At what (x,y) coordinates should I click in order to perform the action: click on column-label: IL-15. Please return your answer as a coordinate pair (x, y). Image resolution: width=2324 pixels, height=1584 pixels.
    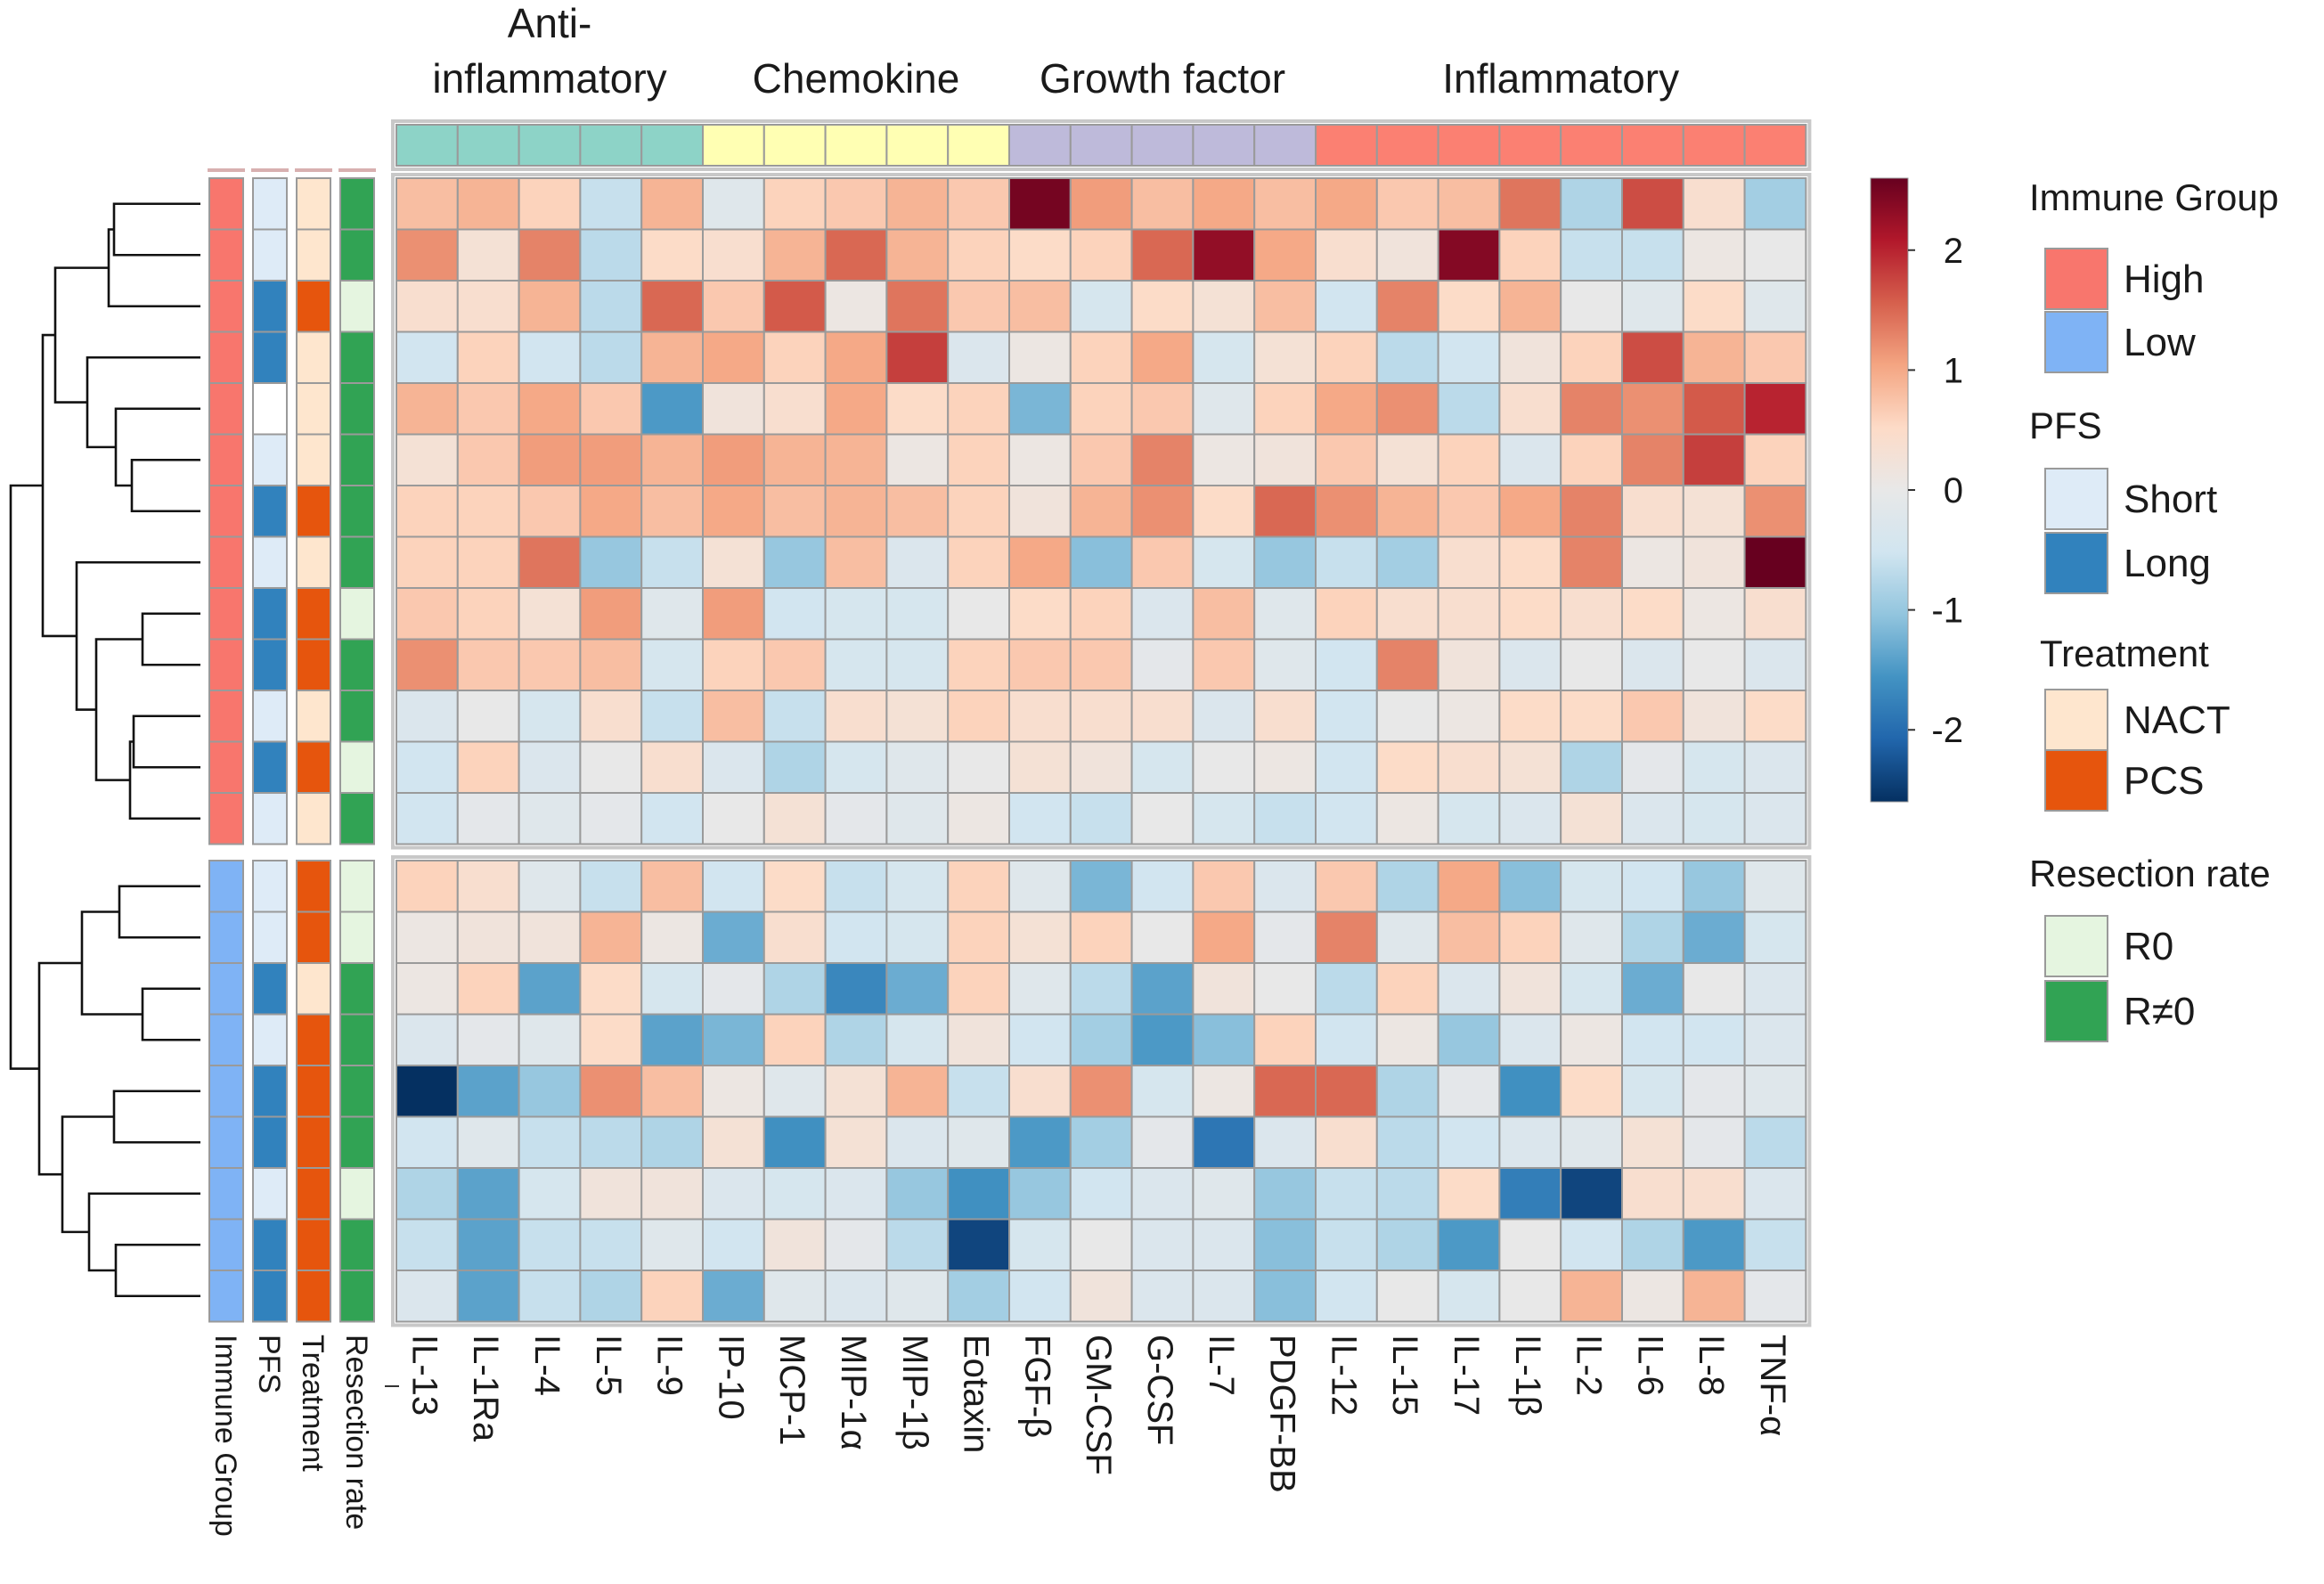
    Looking at the image, I should click on (1404, 1375).